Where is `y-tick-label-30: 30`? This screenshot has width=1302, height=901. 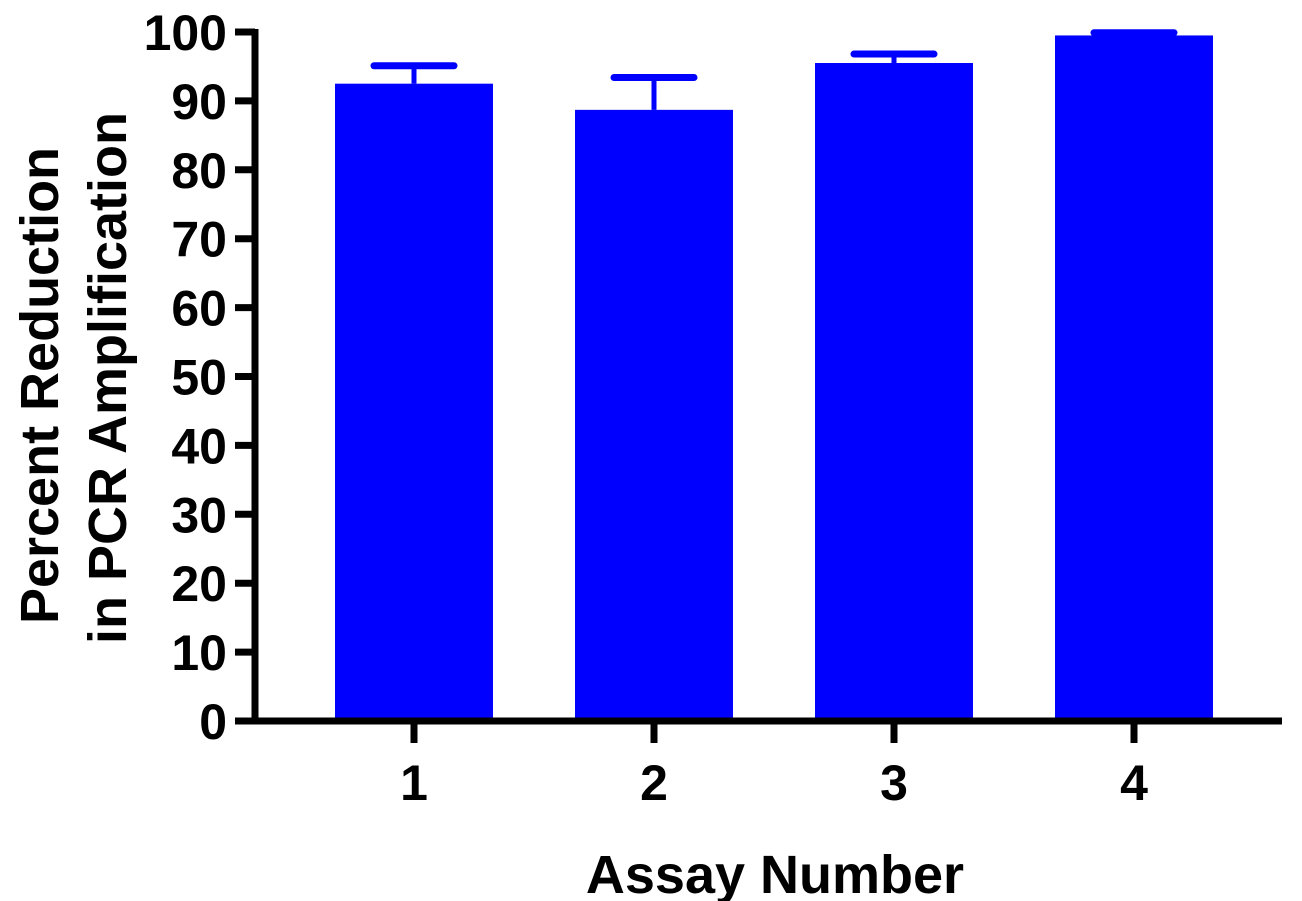 y-tick-label-30: 30 is located at coordinates (199, 515).